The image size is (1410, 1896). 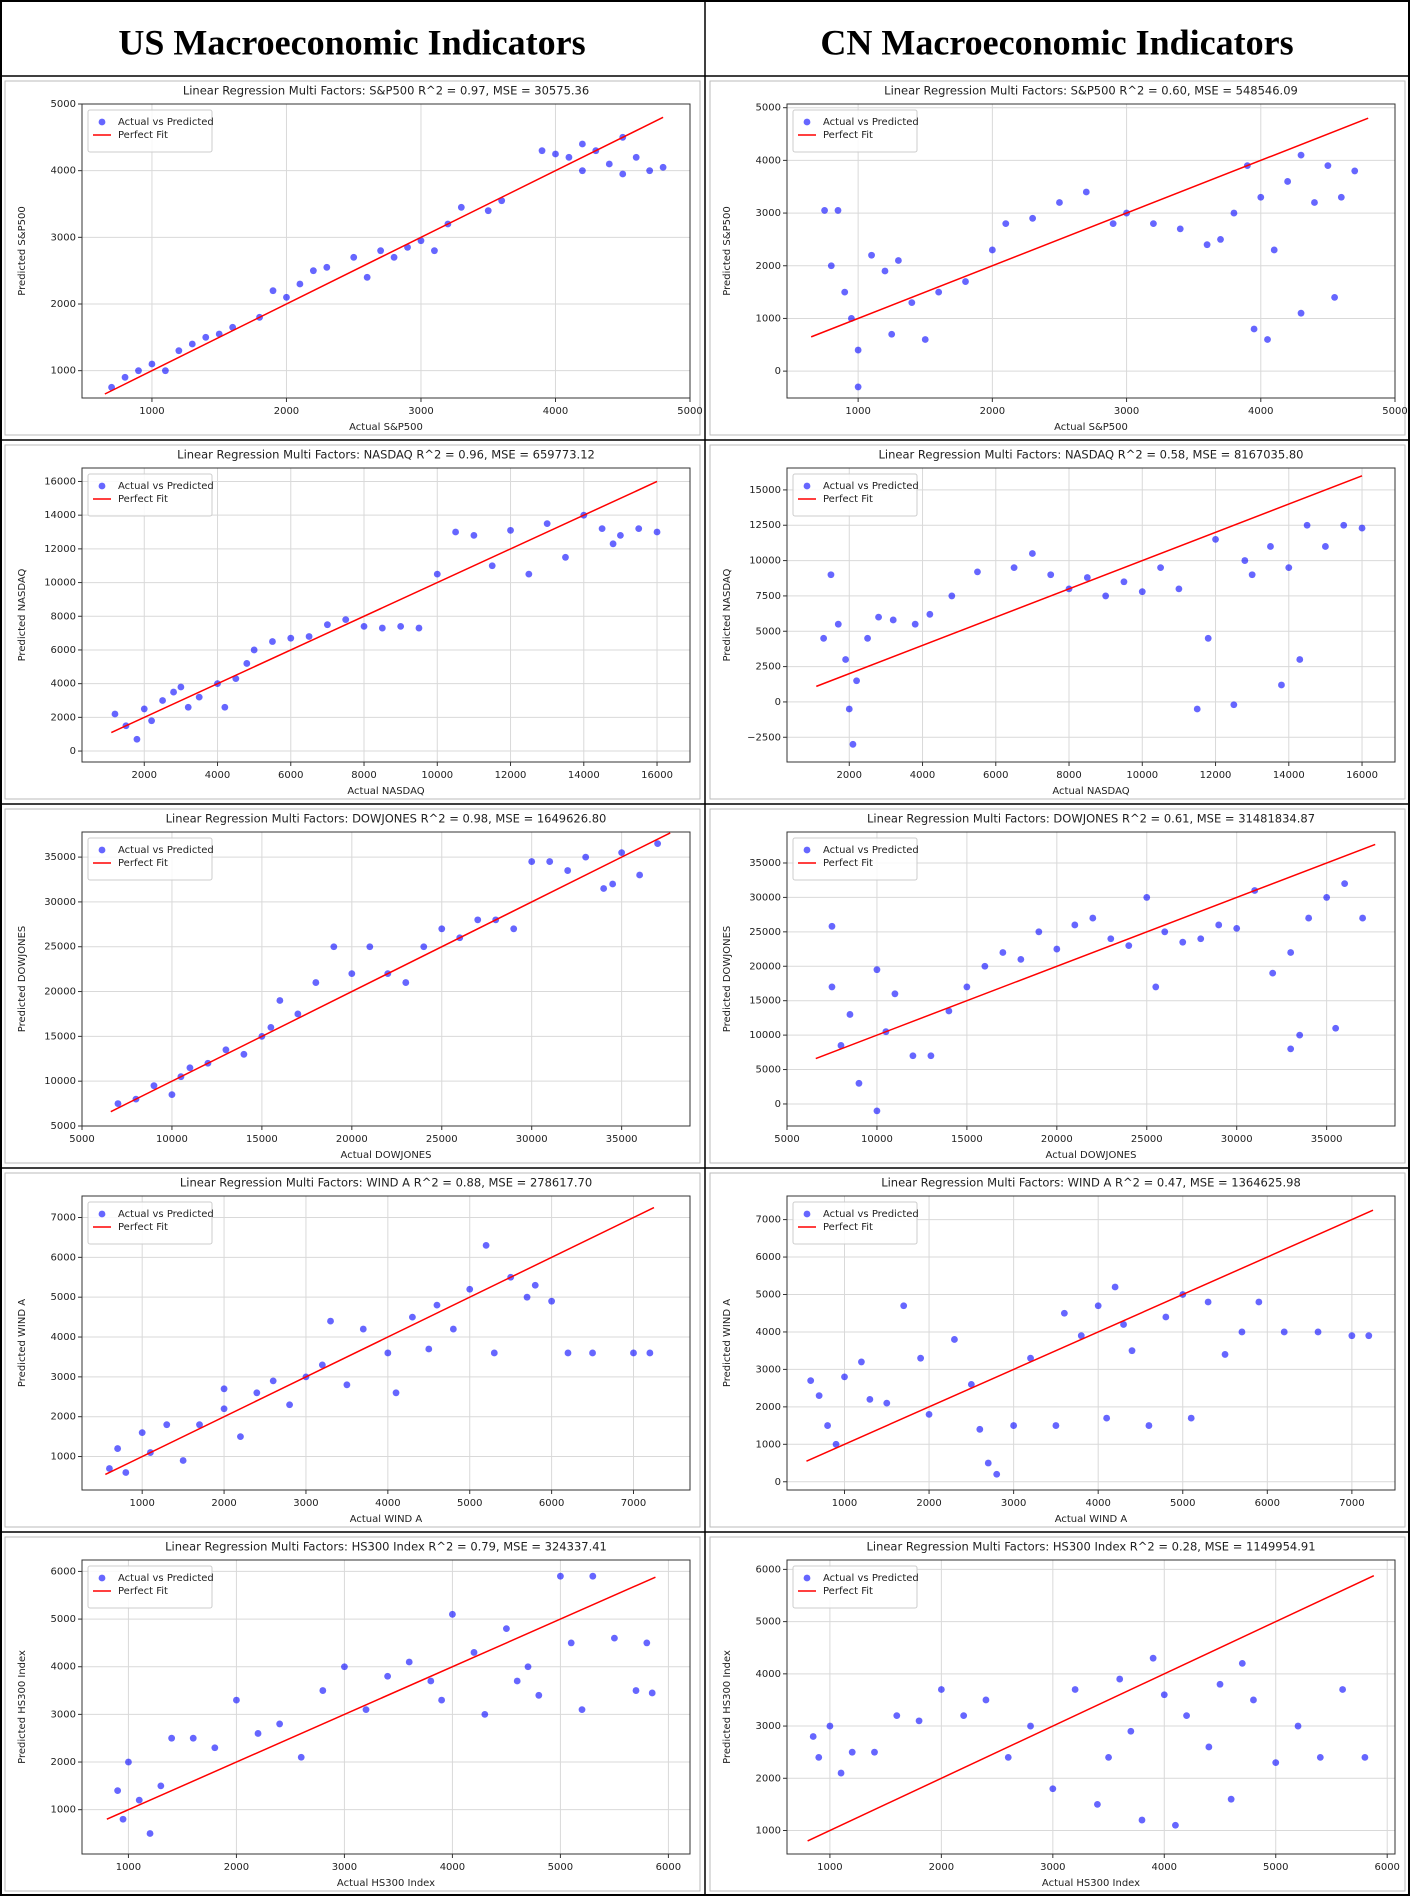 I want to click on y-tick-label: 2000, so click(x=768, y=266).